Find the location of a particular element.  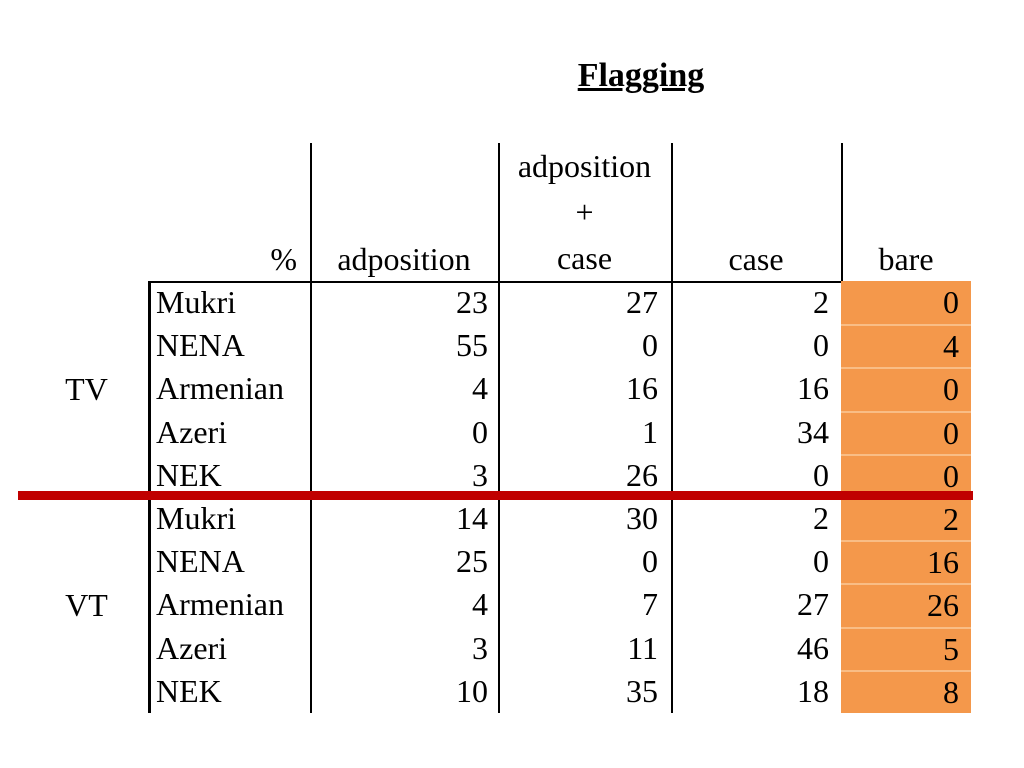

value-cell-adposition-case: 30 is located at coordinates (642, 518).